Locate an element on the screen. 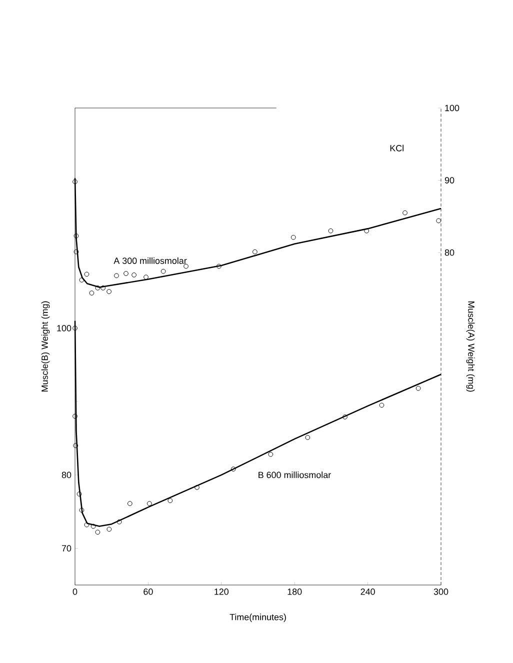  y-tick-label: 80 is located at coordinates (67, 475).